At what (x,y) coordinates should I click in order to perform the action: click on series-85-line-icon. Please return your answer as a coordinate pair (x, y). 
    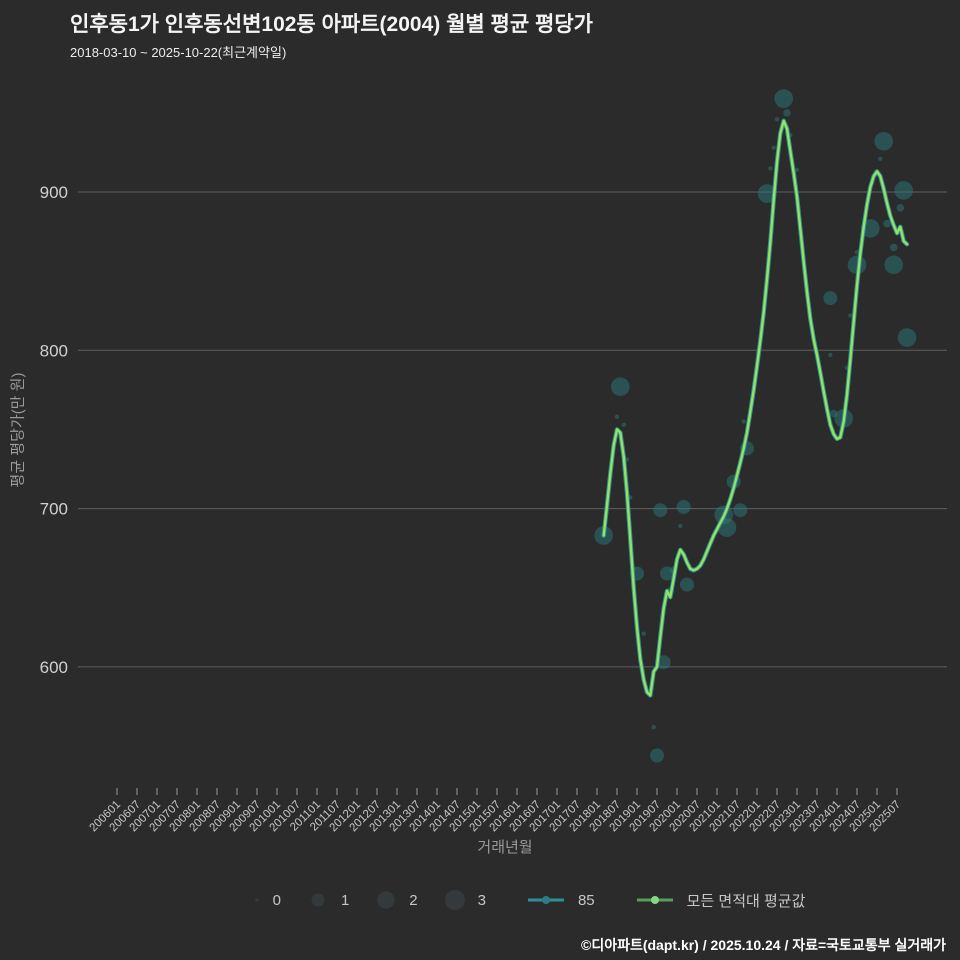
    Looking at the image, I should click on (545, 900).